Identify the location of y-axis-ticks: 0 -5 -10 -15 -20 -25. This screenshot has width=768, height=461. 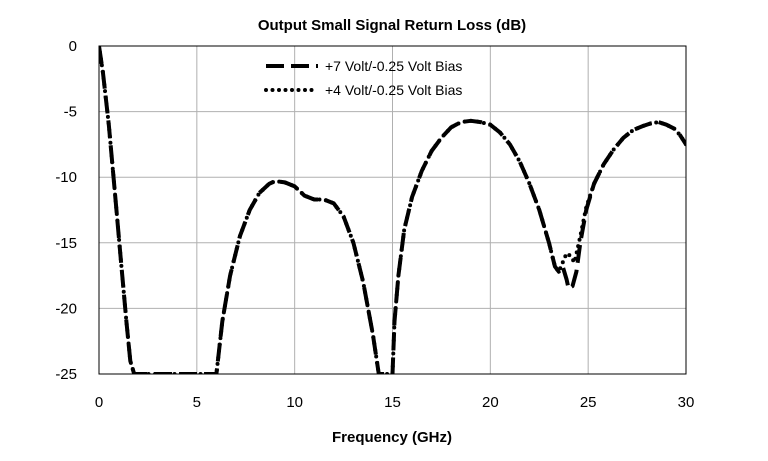
(66, 210).